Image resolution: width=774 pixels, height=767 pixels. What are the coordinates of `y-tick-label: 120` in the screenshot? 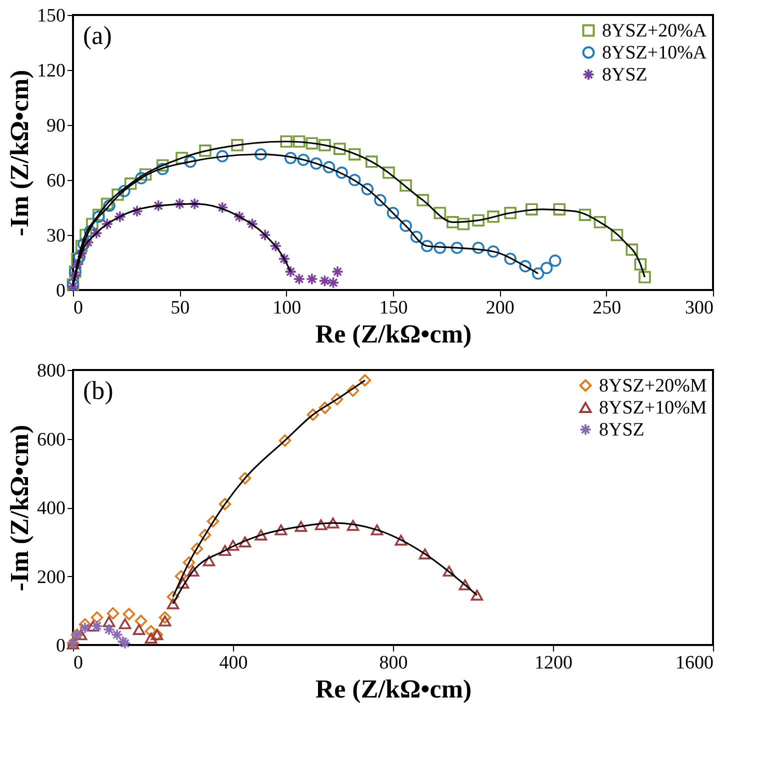 It's located at (51, 71).